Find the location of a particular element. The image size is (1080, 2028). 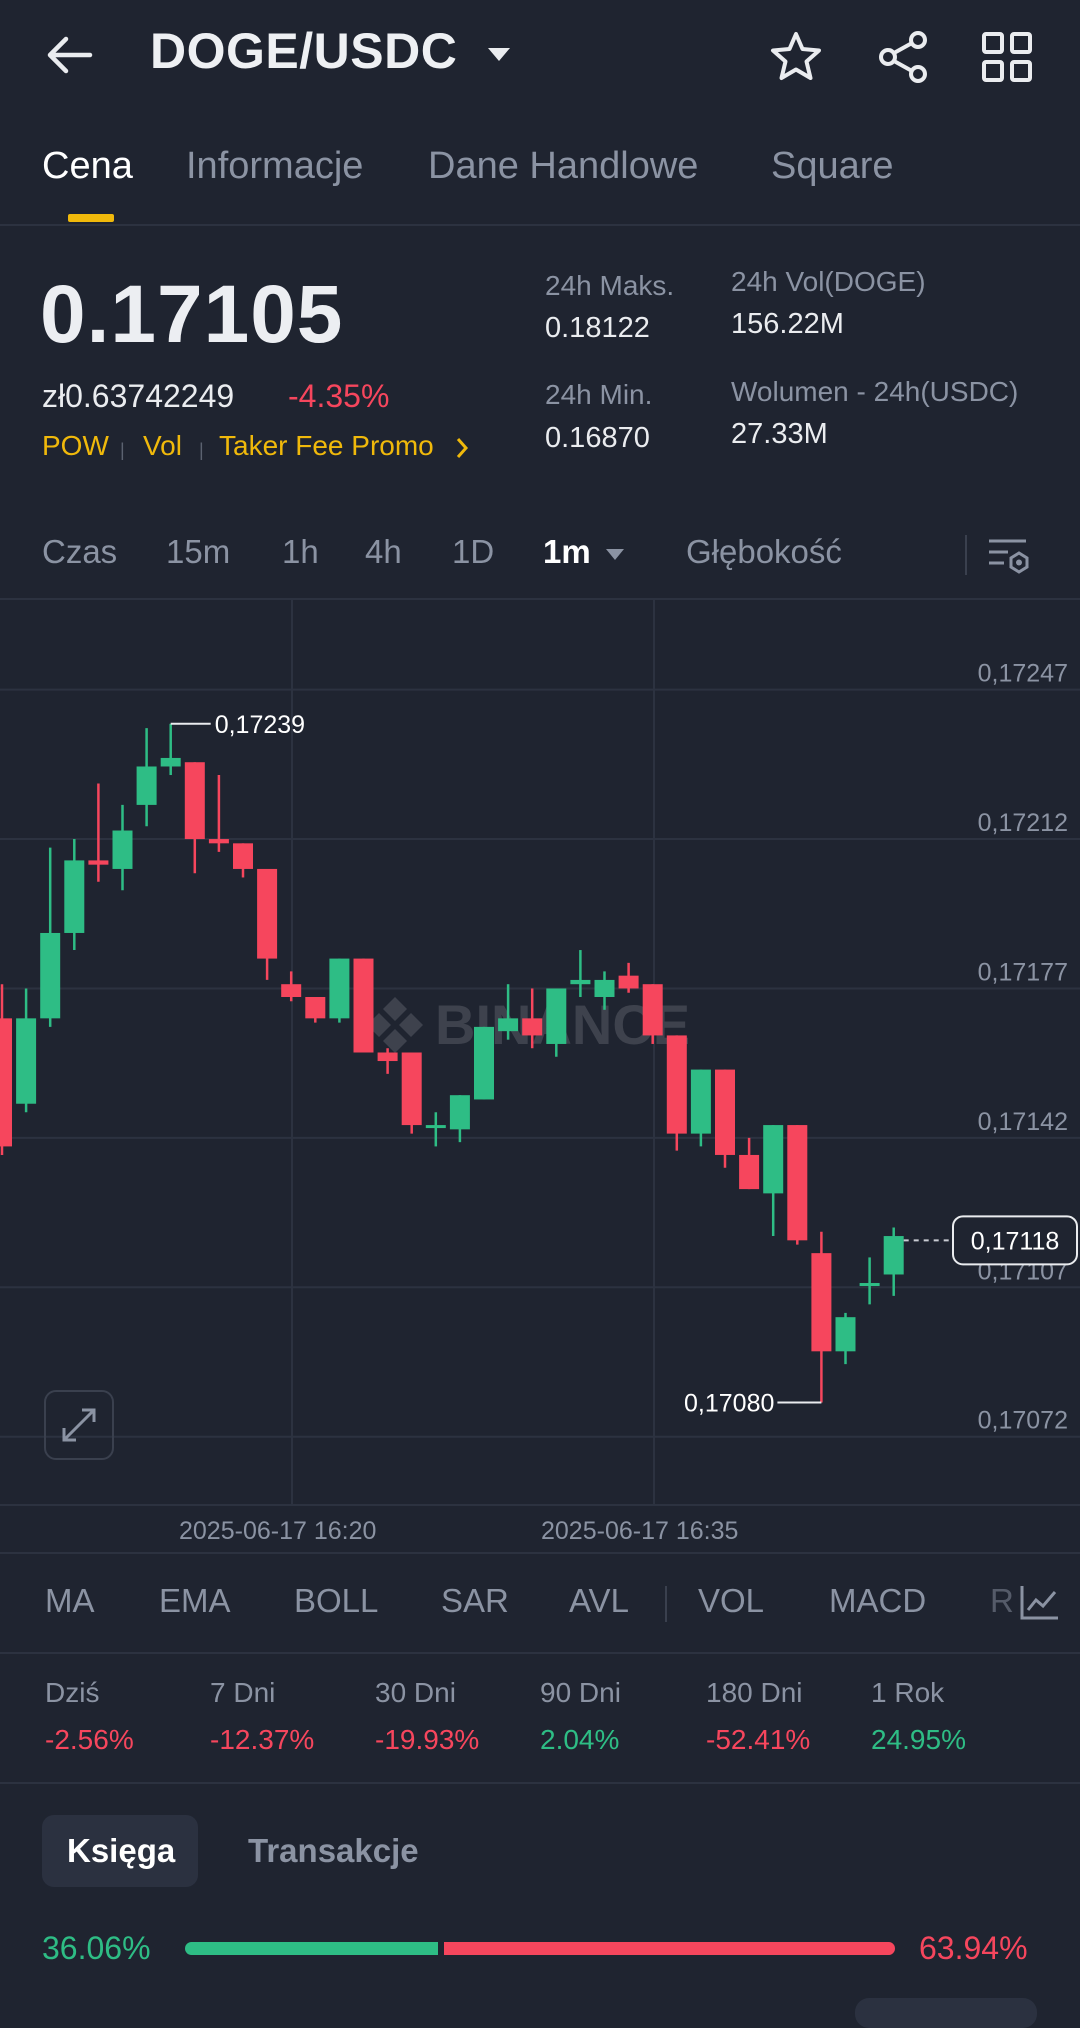

indicator-sar: SAR is located at coordinates (475, 1600).